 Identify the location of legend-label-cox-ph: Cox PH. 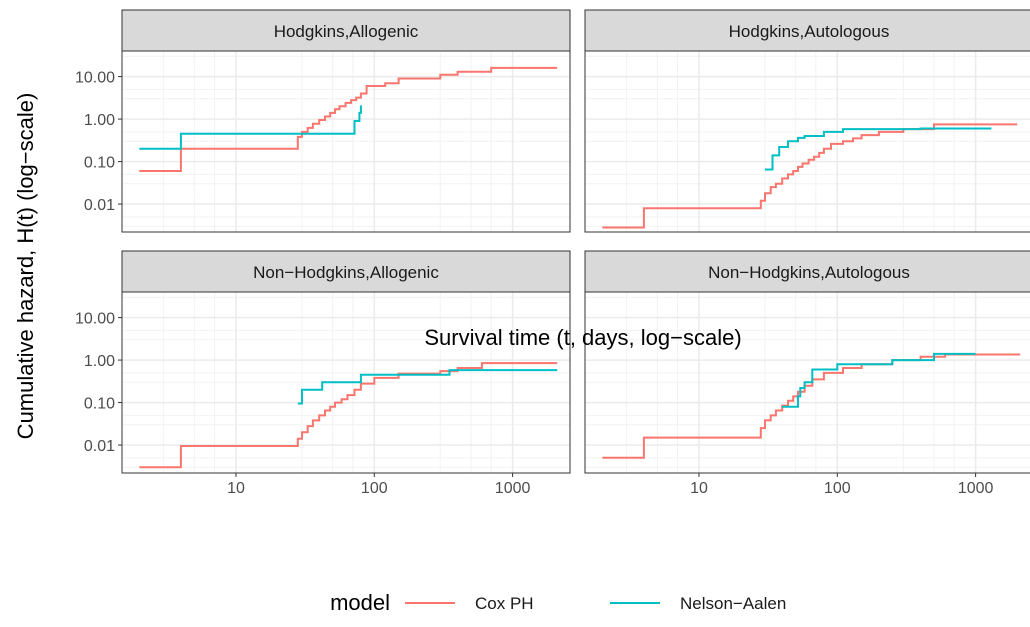
(504, 603).